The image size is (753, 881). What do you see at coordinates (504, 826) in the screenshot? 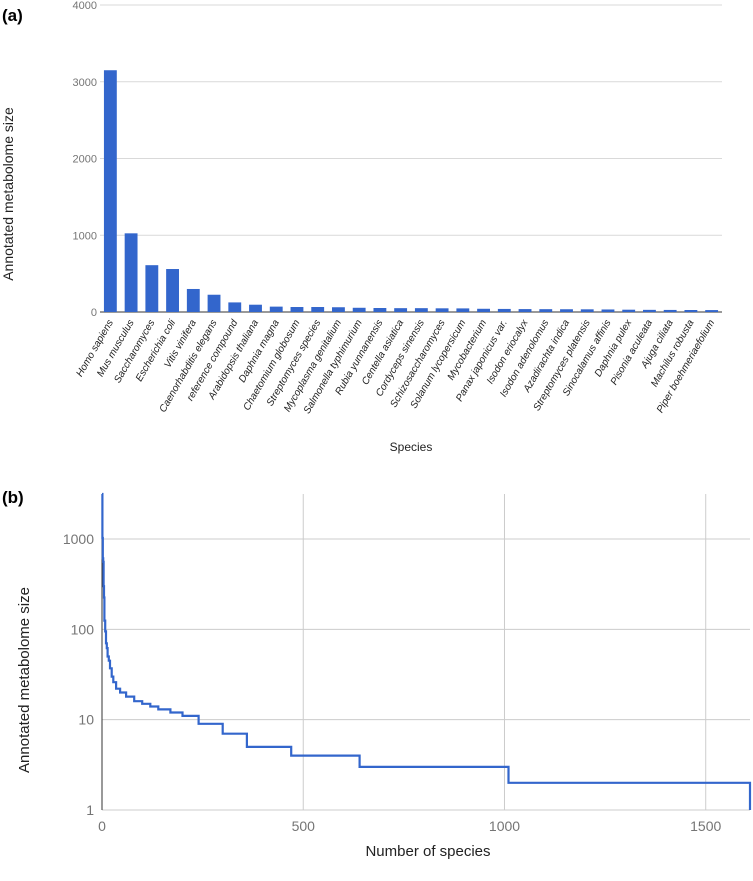
I see `x-tick-label: 1000` at bounding box center [504, 826].